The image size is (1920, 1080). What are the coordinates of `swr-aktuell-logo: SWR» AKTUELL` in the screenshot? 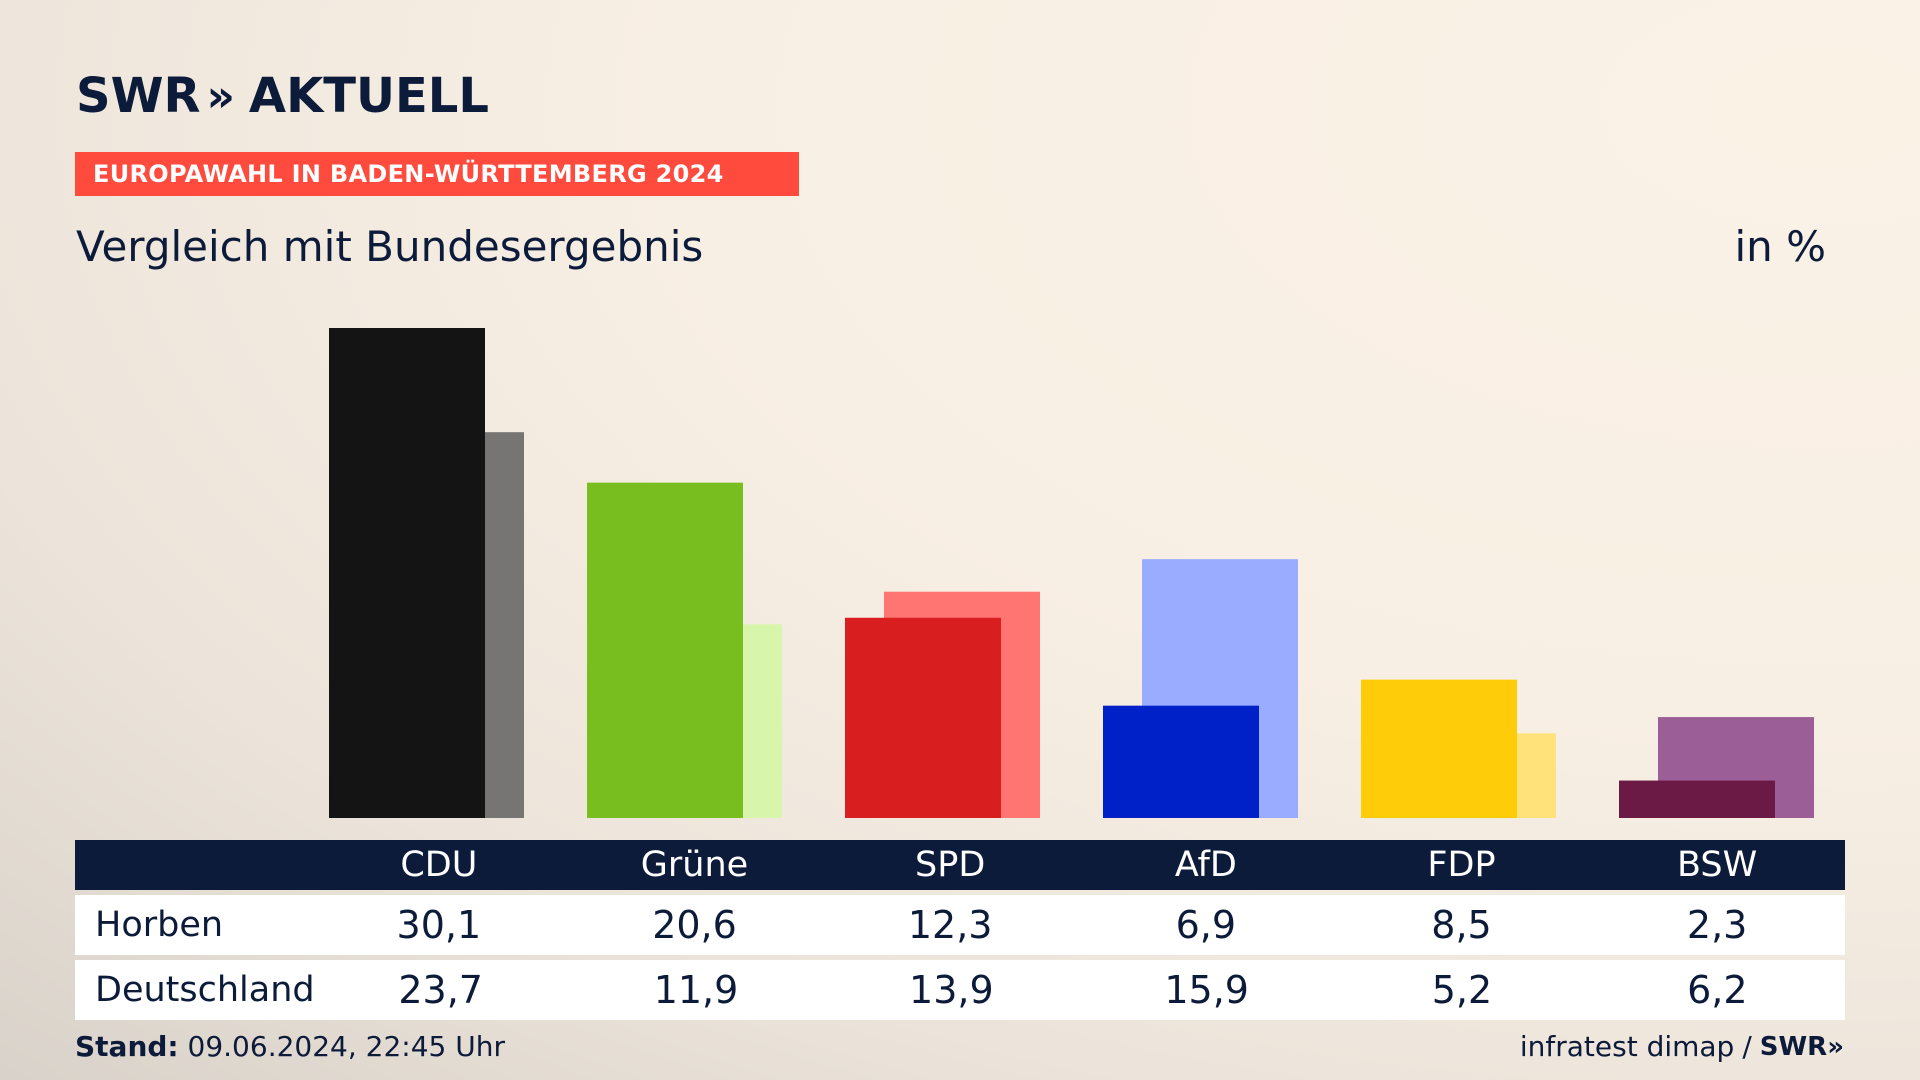 It's located at (282, 96).